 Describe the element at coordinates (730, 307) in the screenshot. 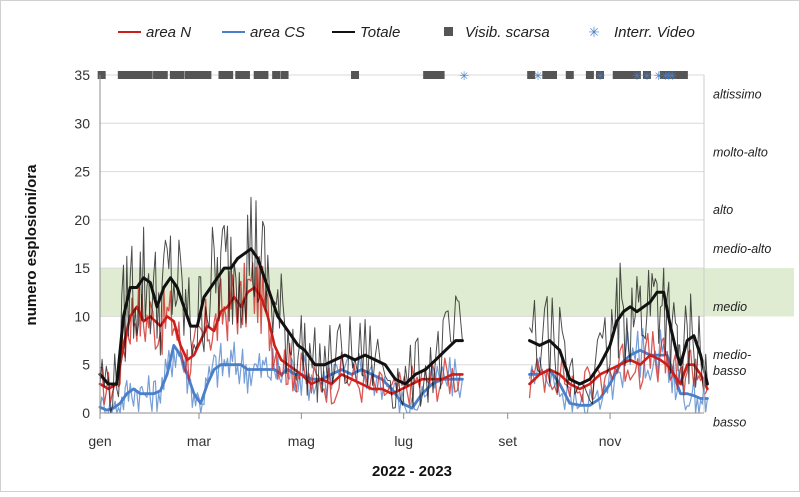

I see `activity-level-label: medio` at that location.